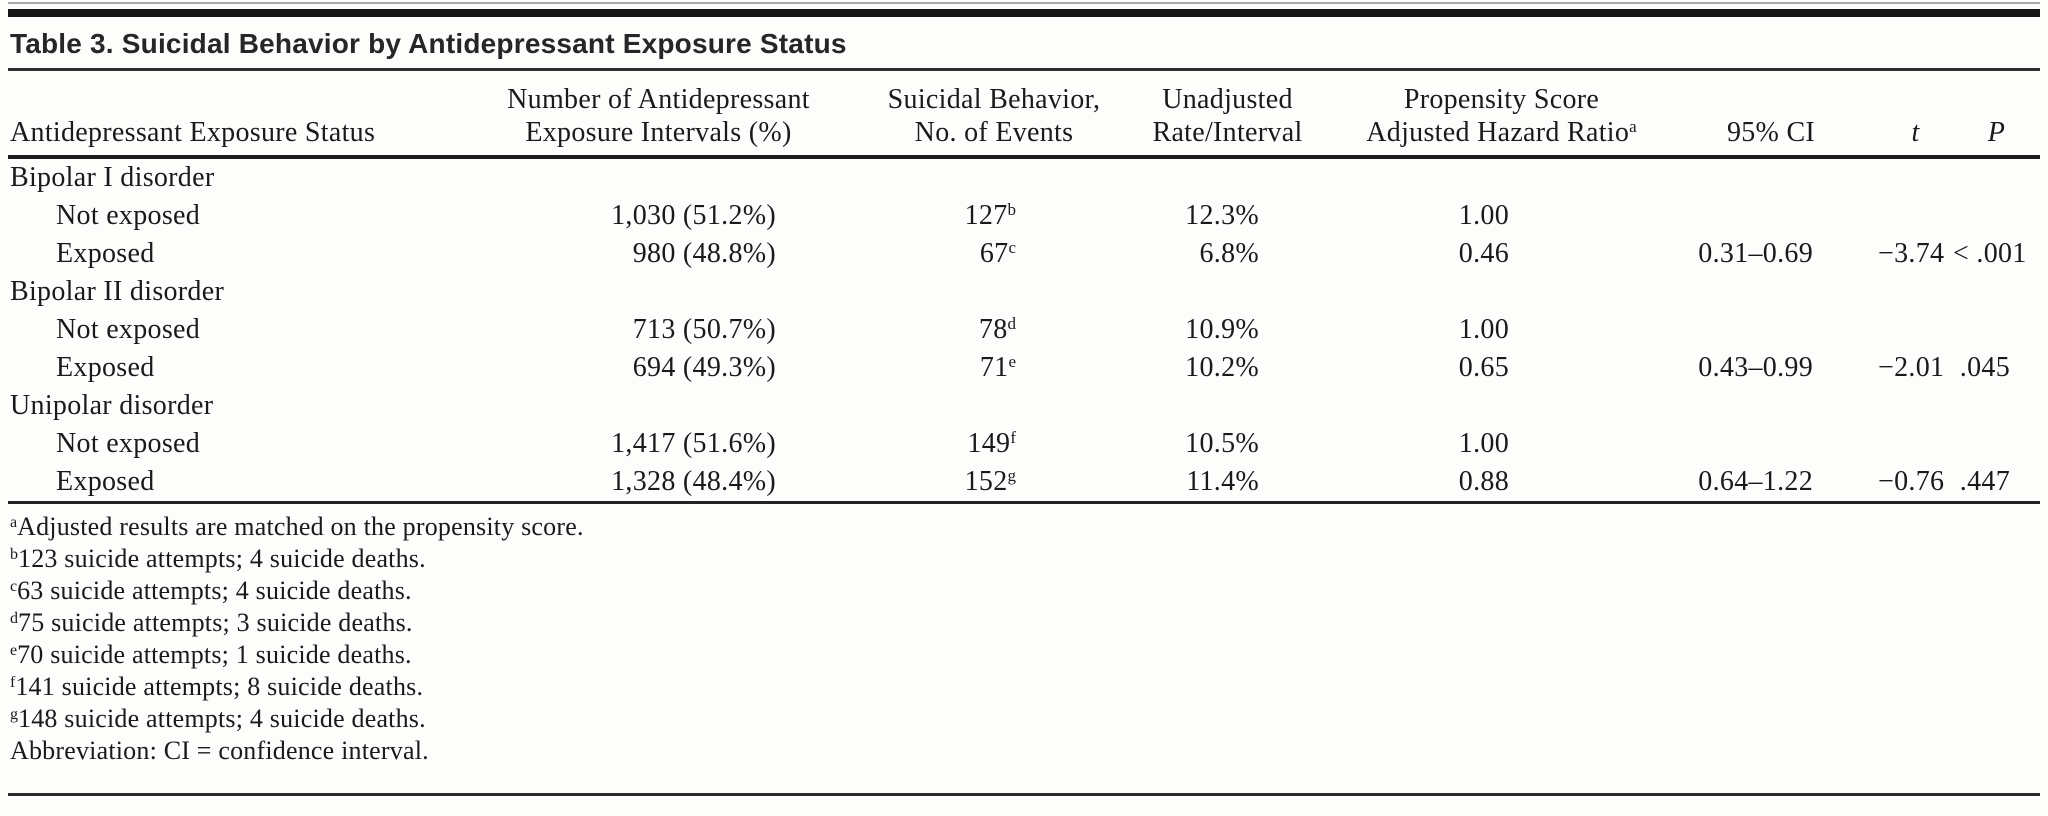  What do you see at coordinates (219, 750) in the screenshot?
I see `footnote-text: Abbreviation: CI = confidence interval.` at bounding box center [219, 750].